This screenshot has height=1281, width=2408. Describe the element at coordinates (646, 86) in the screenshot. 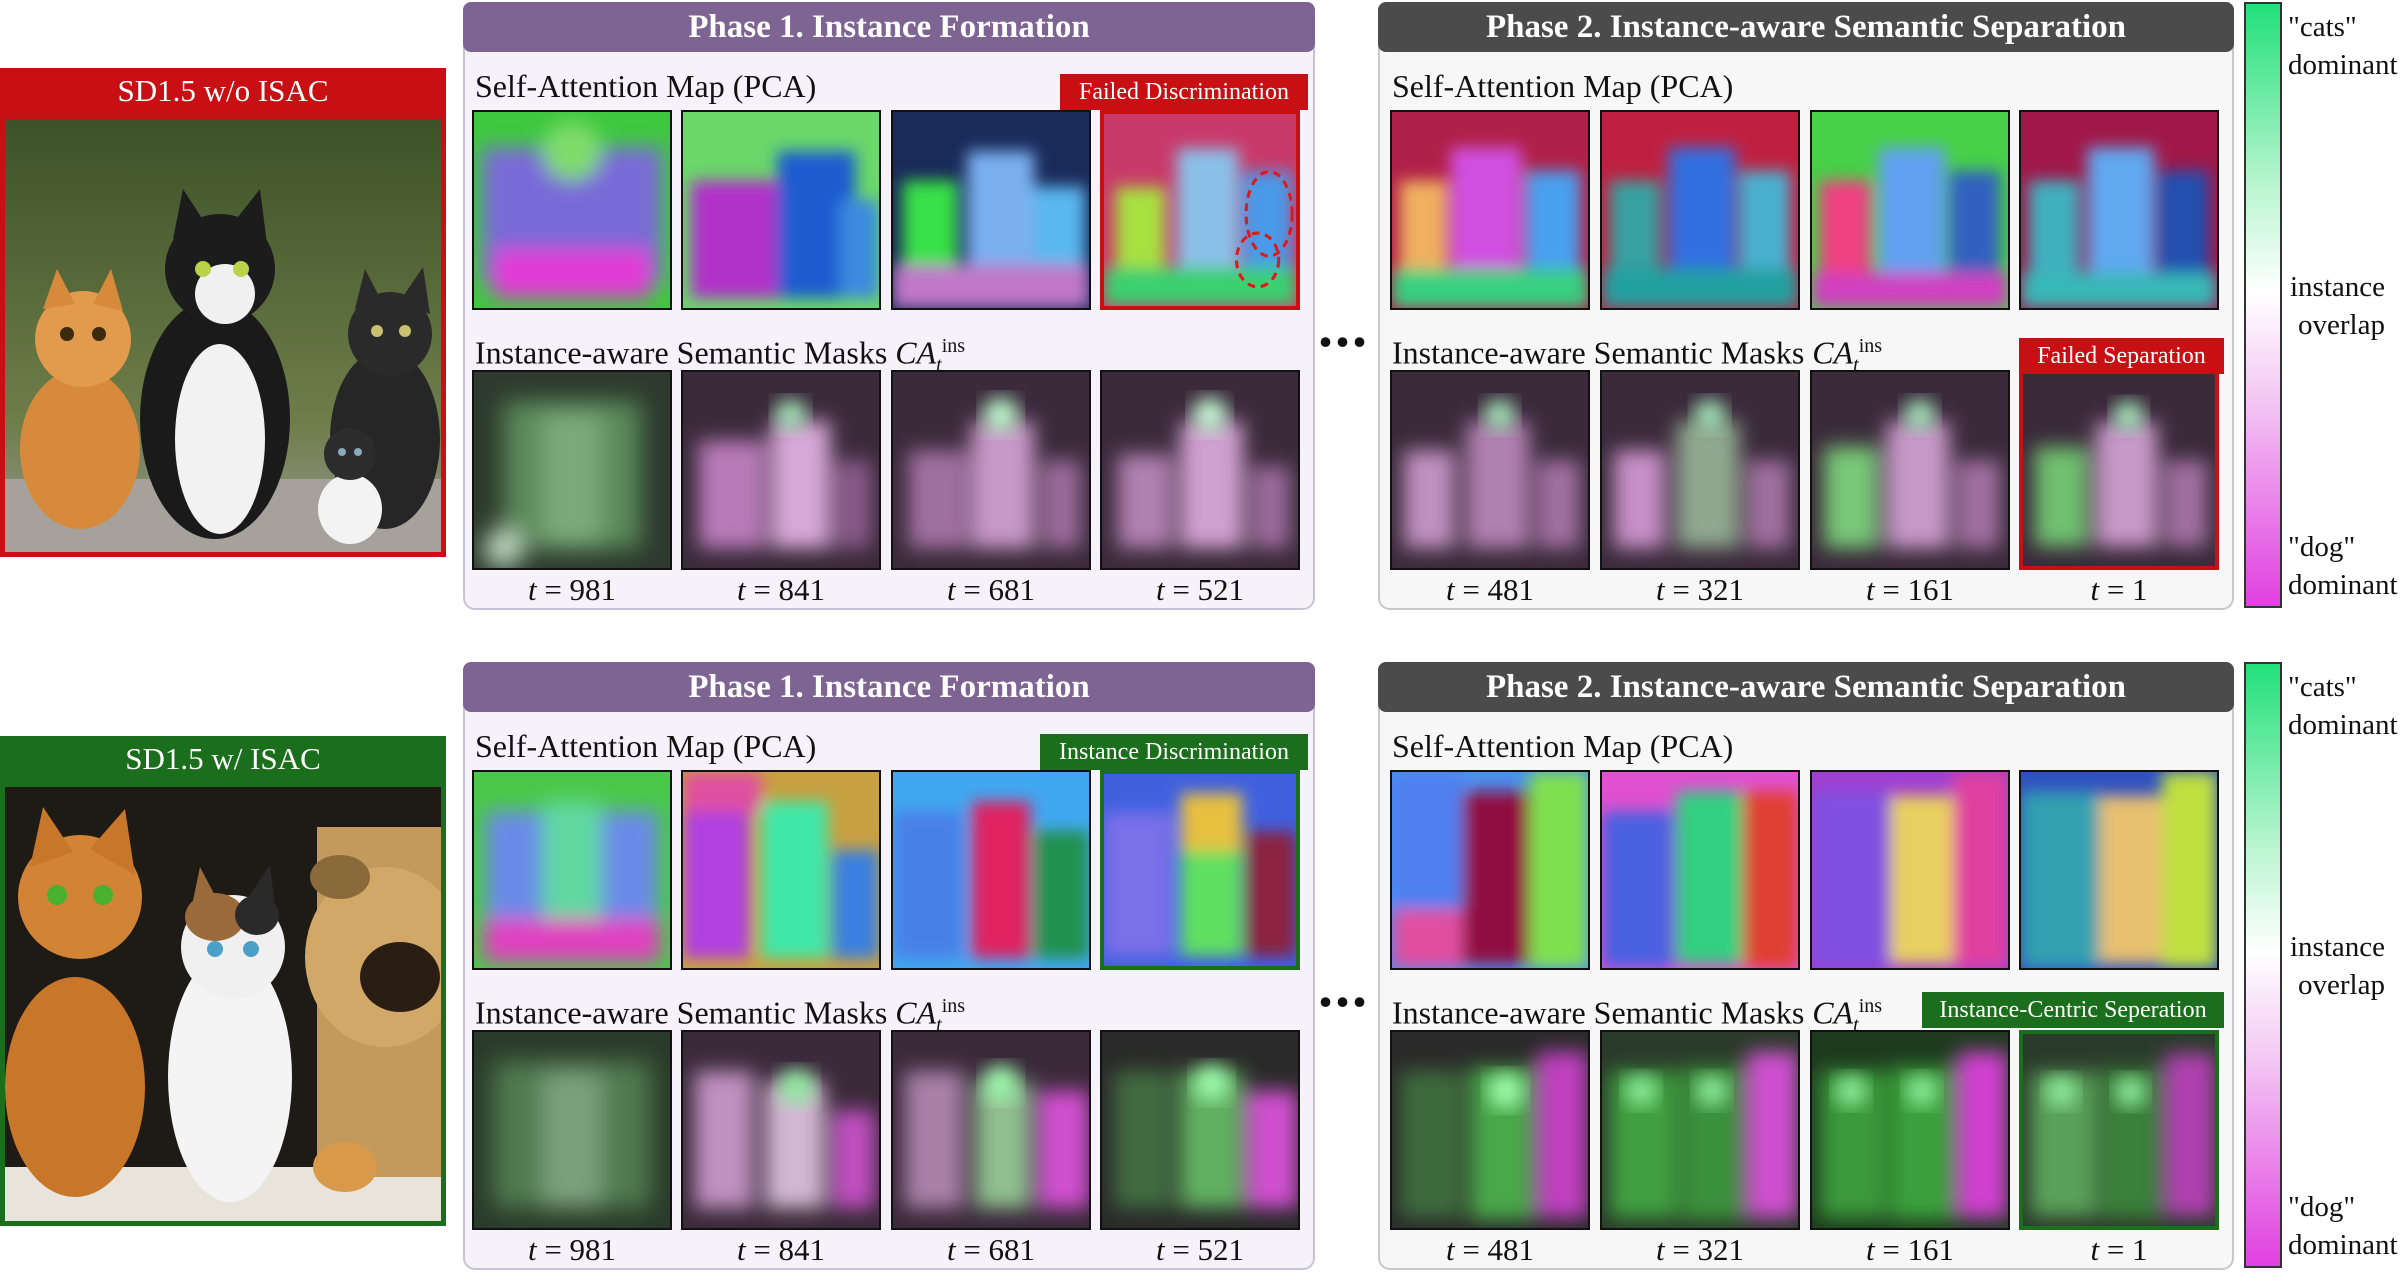

I see `row1-phase1-sa-label: Self-Attention Map (PCA)` at that location.